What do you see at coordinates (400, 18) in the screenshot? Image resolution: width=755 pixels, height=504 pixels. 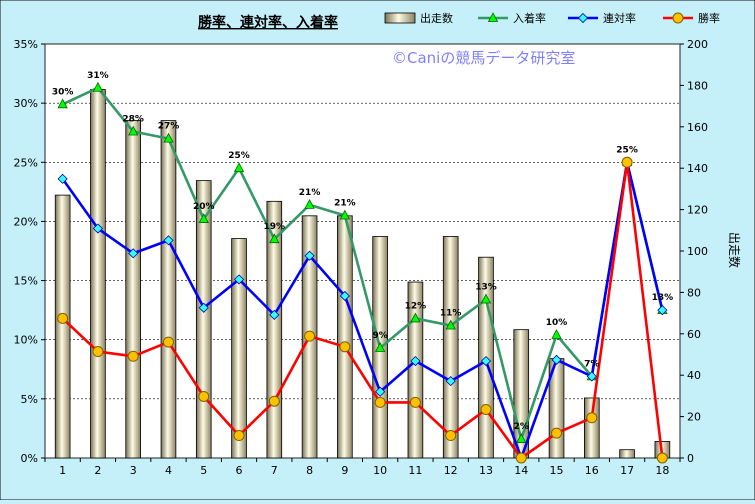 I see `legend-swatch-bar` at bounding box center [400, 18].